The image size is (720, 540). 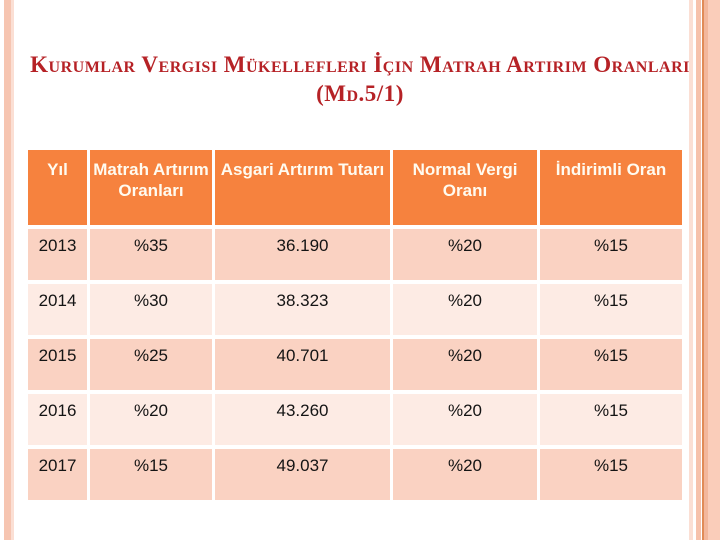 I want to click on table-cell: 40.701, so click(x=302, y=364).